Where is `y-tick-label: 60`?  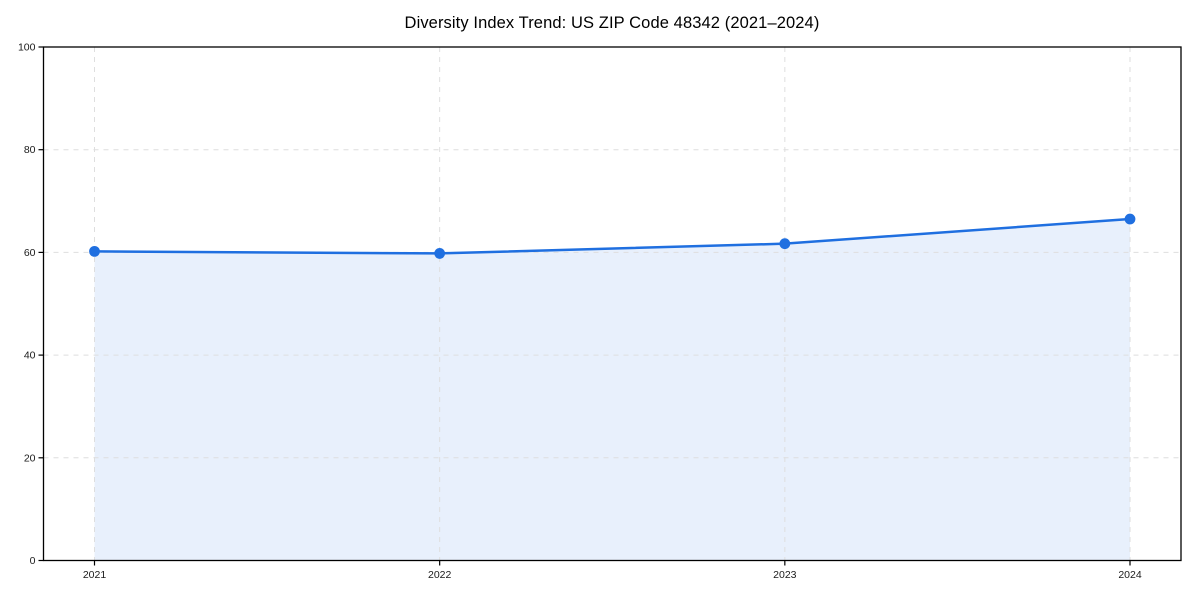
y-tick-label: 60 is located at coordinates (30, 253).